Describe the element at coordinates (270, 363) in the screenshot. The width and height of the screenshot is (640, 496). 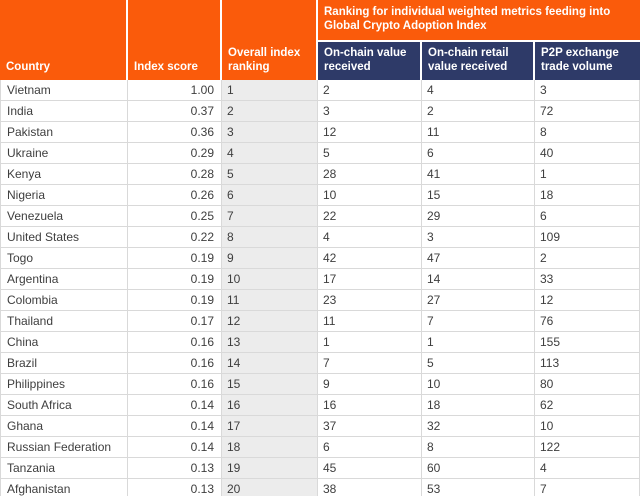
I see `overall-ranking-cell: 14` at that location.